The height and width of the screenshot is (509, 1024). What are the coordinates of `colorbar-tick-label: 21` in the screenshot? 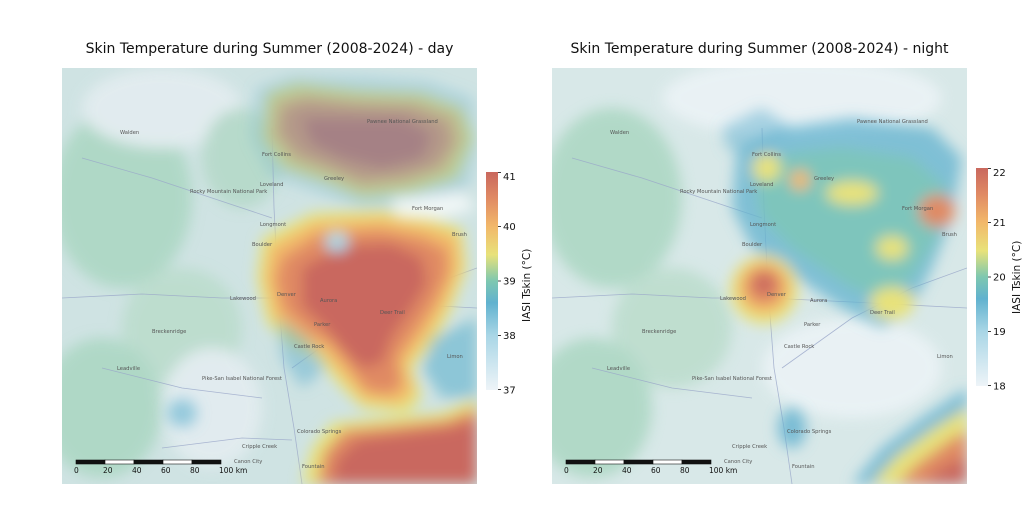 It's located at (999, 223).